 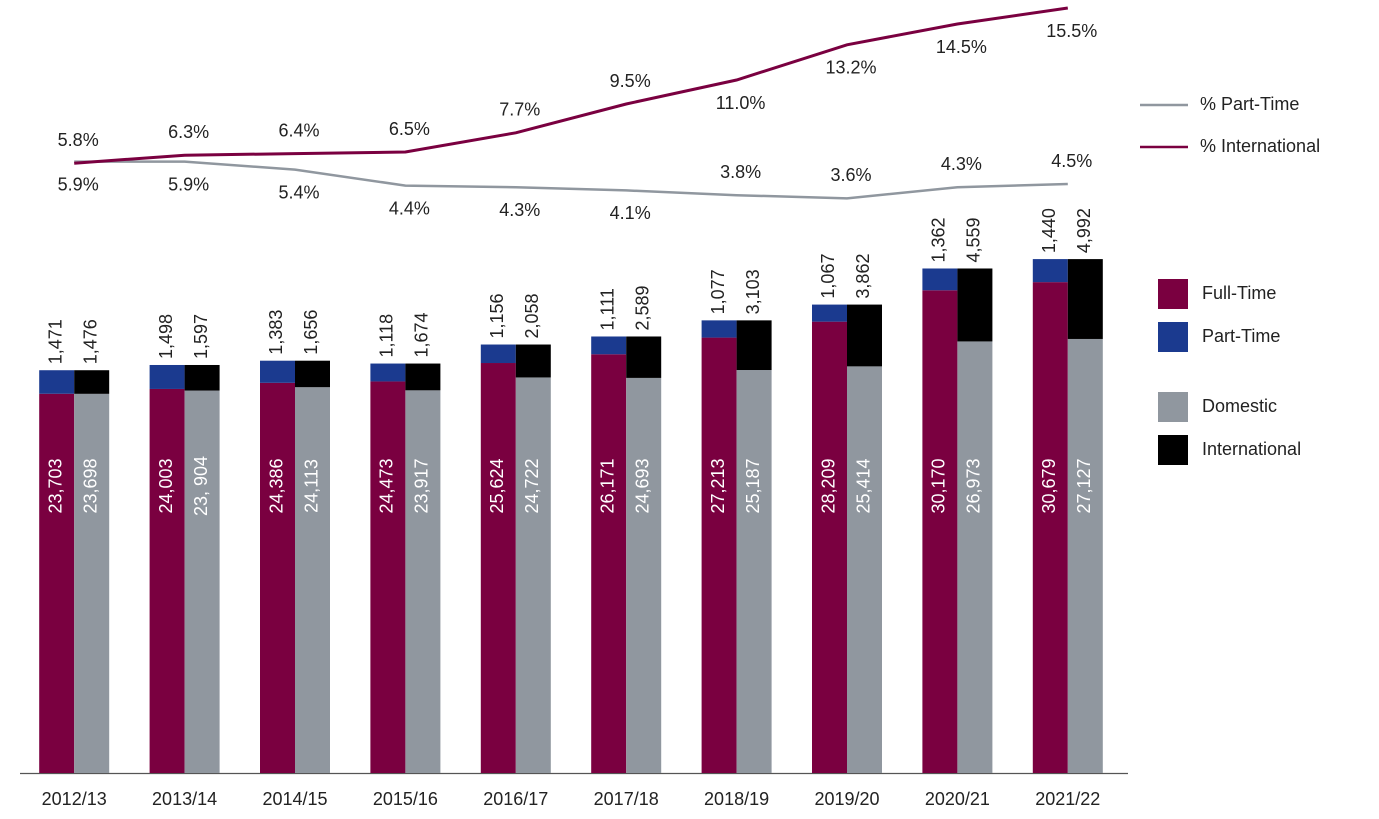 I want to click on bar-value-label: 23, 904, so click(x=201, y=486).